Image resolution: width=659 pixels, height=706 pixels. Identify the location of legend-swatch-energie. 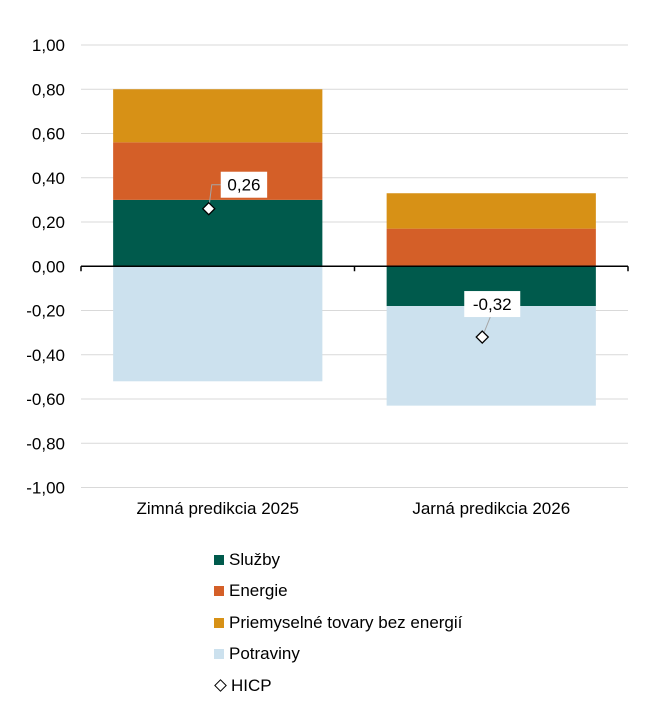
(219, 591).